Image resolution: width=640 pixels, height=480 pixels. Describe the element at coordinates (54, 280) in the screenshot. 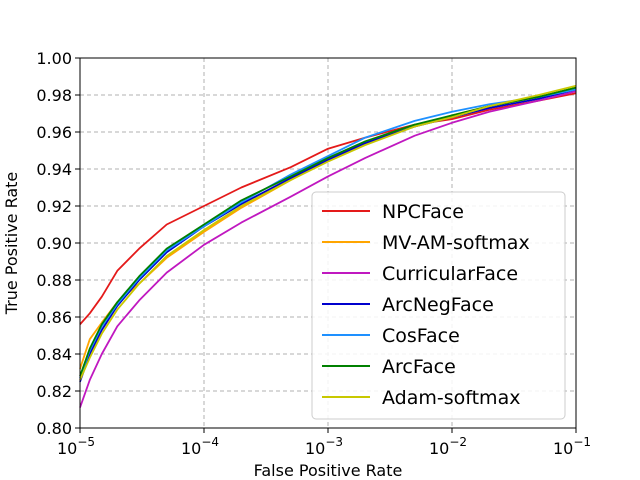

I see `y-tick-label: 0.88` at that location.